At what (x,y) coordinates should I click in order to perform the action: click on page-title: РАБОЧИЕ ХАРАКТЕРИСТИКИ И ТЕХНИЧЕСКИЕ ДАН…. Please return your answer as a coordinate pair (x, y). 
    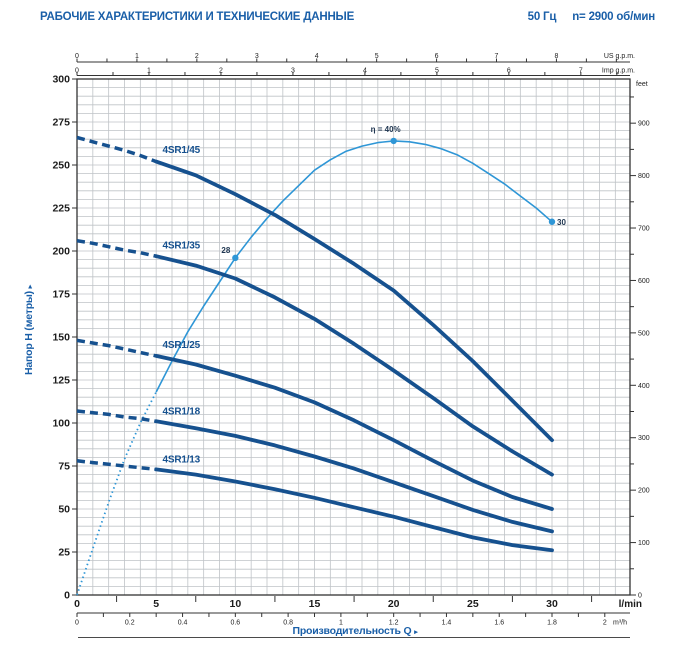
    Looking at the image, I should click on (197, 17).